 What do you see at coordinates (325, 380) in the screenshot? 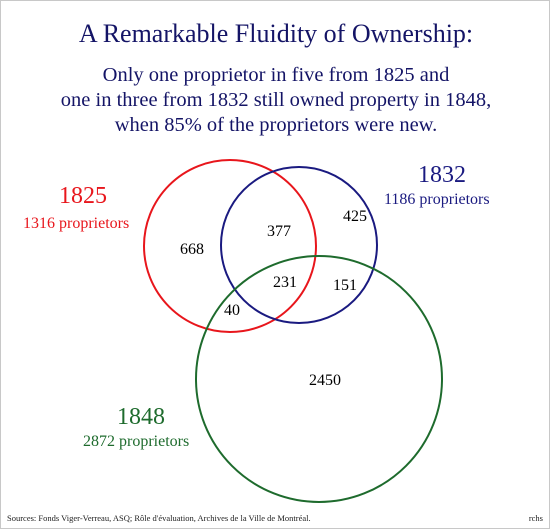
I see `region-only-1848: 2450` at bounding box center [325, 380].